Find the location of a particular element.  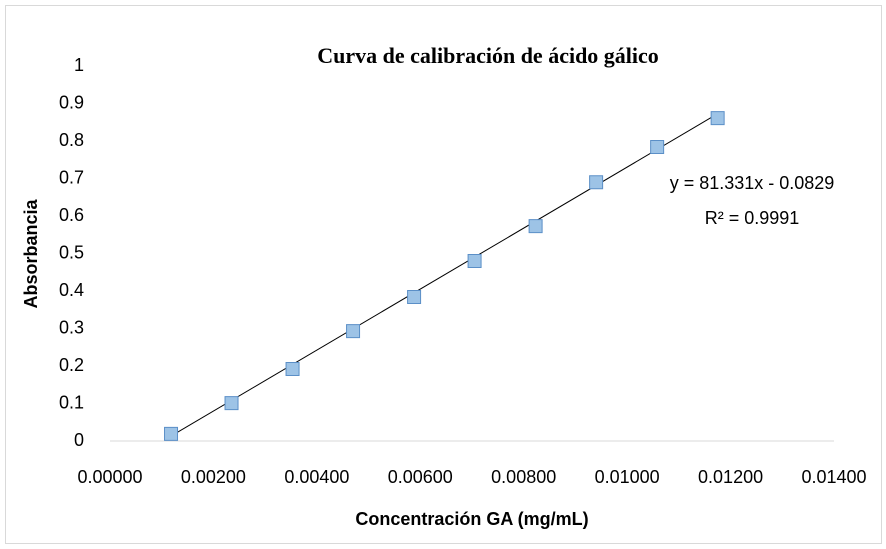

x-axis-label: Concentración GA (mg/mL) is located at coordinates (471, 519).